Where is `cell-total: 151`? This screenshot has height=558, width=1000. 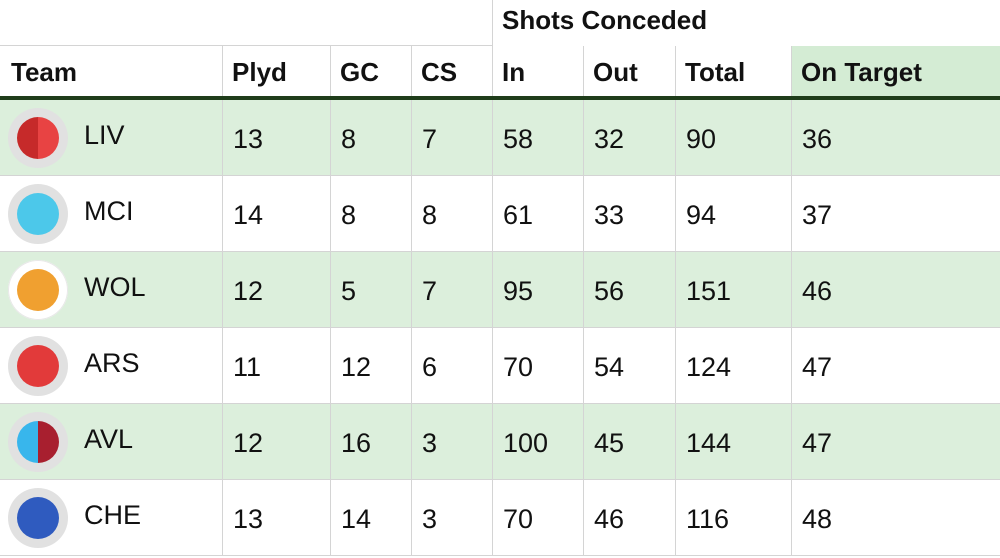
cell-total: 151 is located at coordinates (733, 289).